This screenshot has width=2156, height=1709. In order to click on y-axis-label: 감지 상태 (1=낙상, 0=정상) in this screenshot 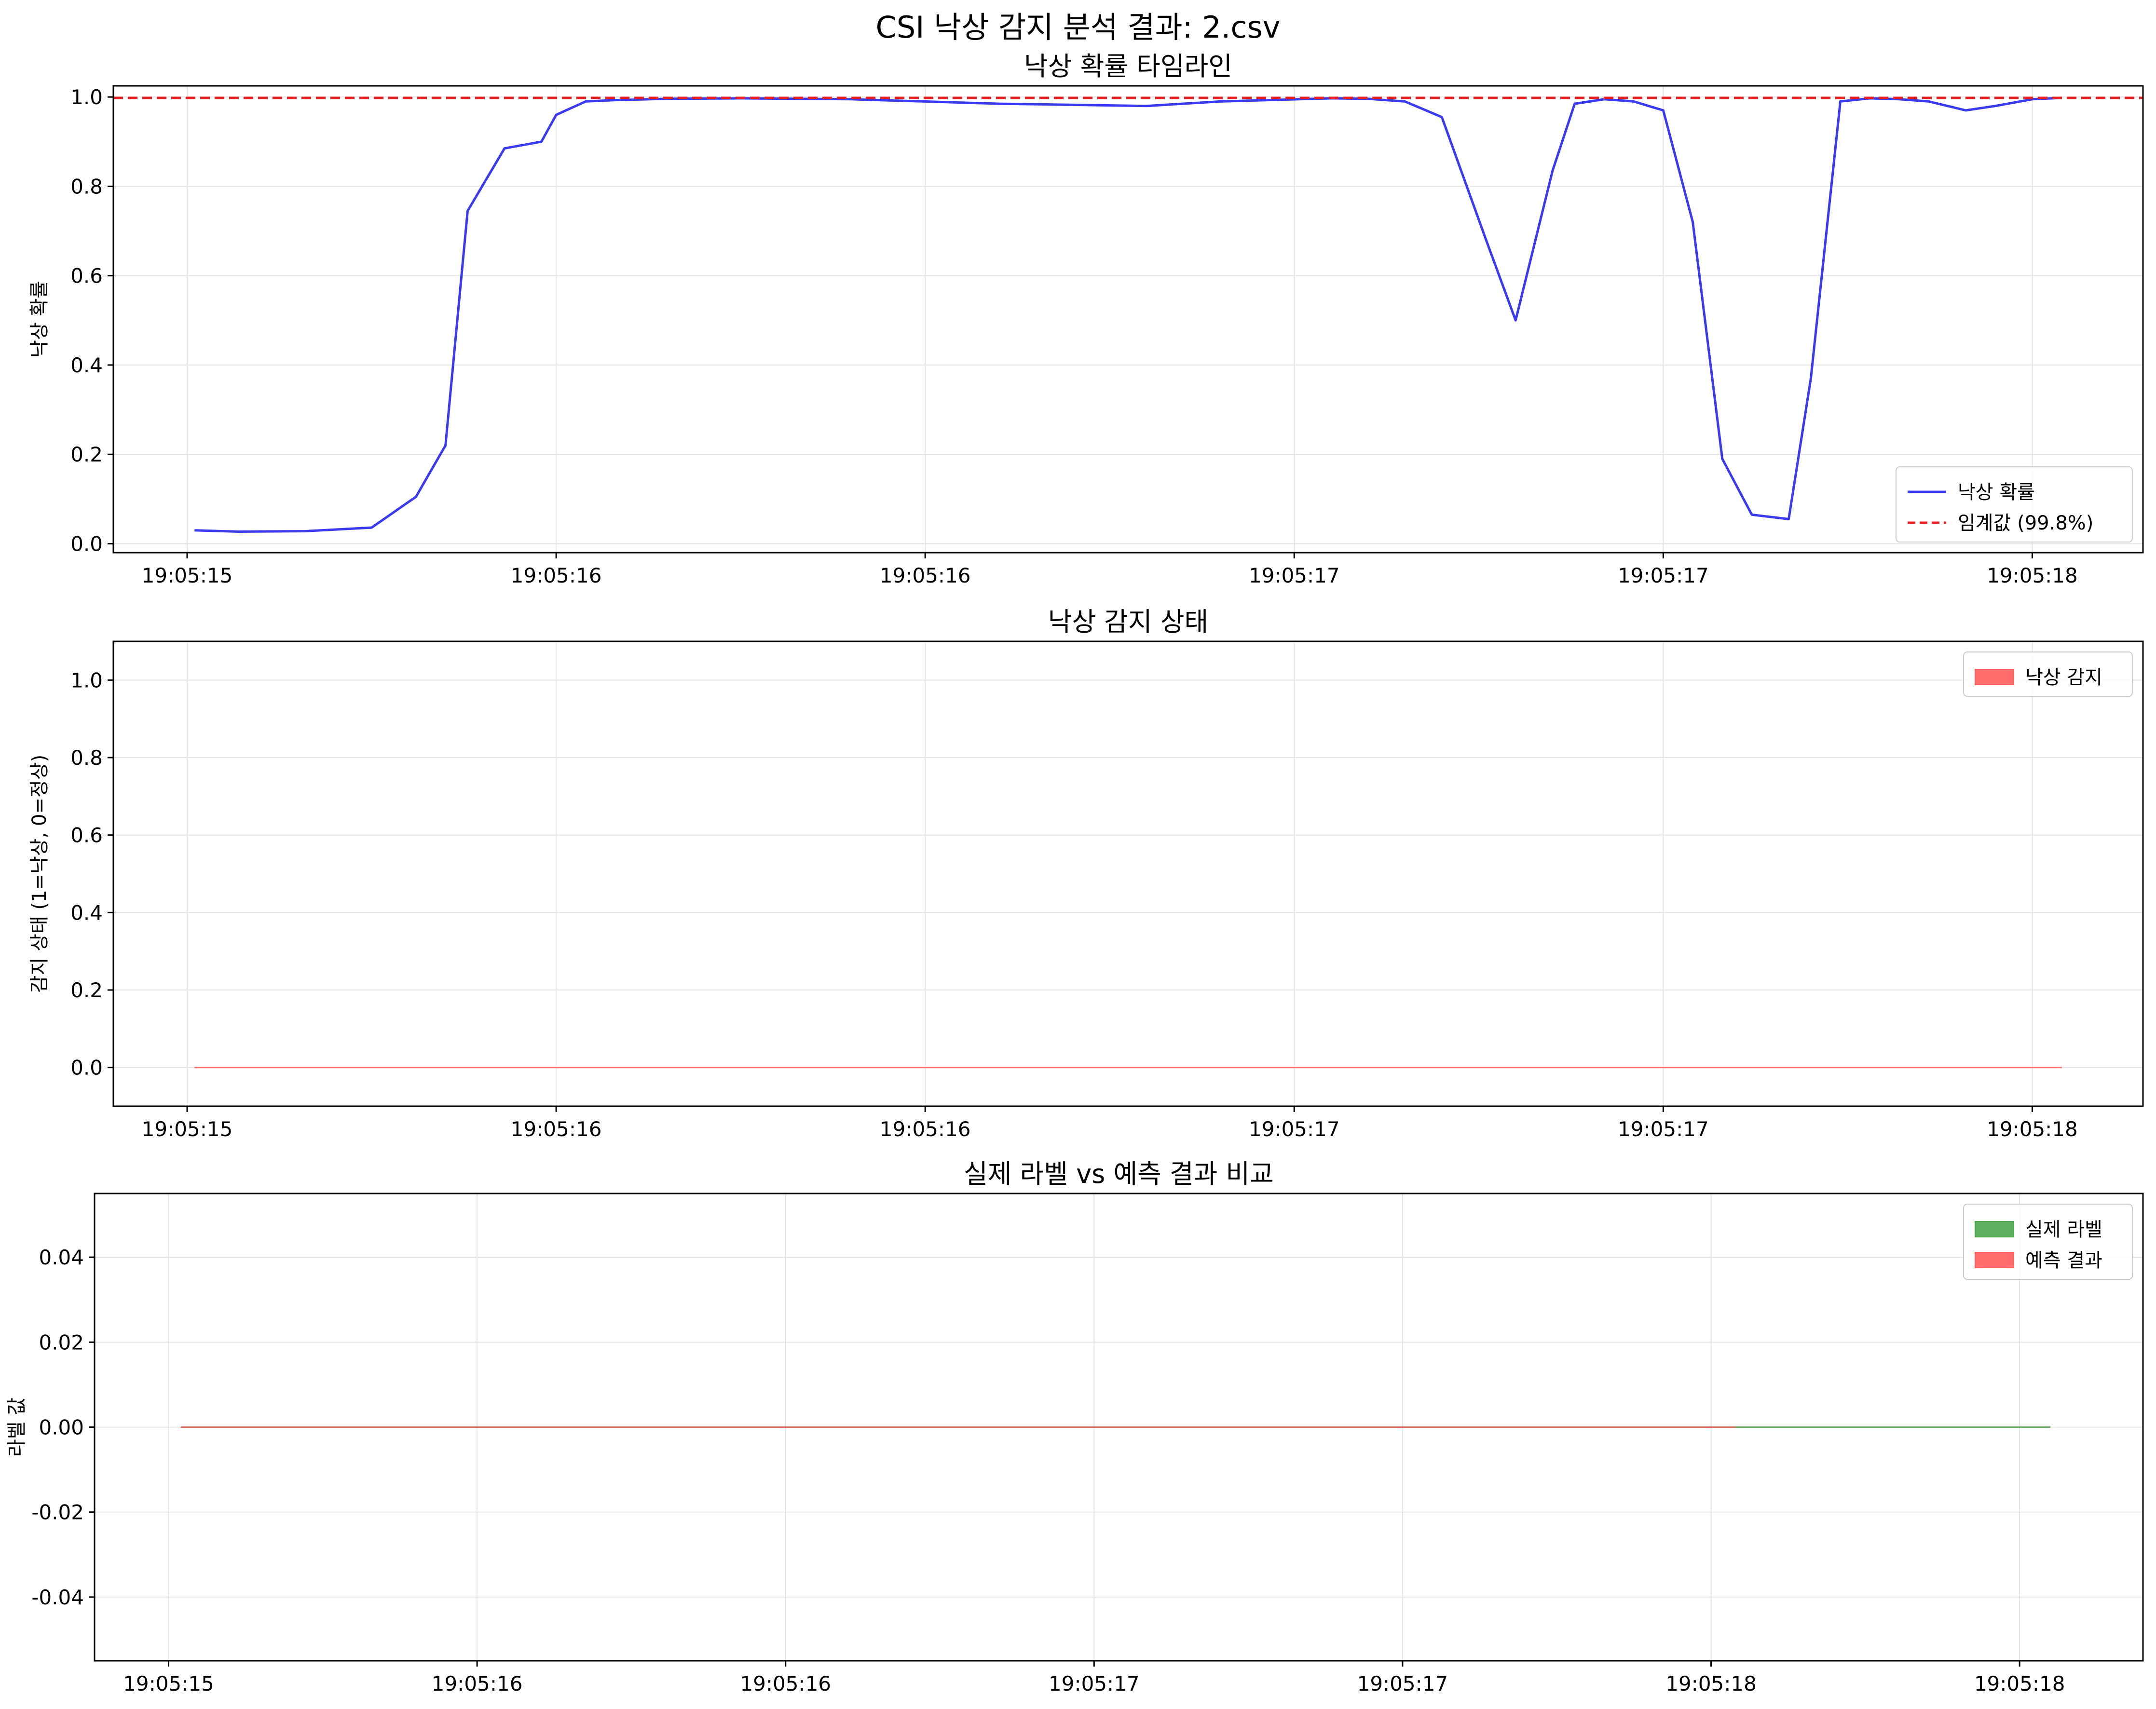, I will do `click(39, 874)`.